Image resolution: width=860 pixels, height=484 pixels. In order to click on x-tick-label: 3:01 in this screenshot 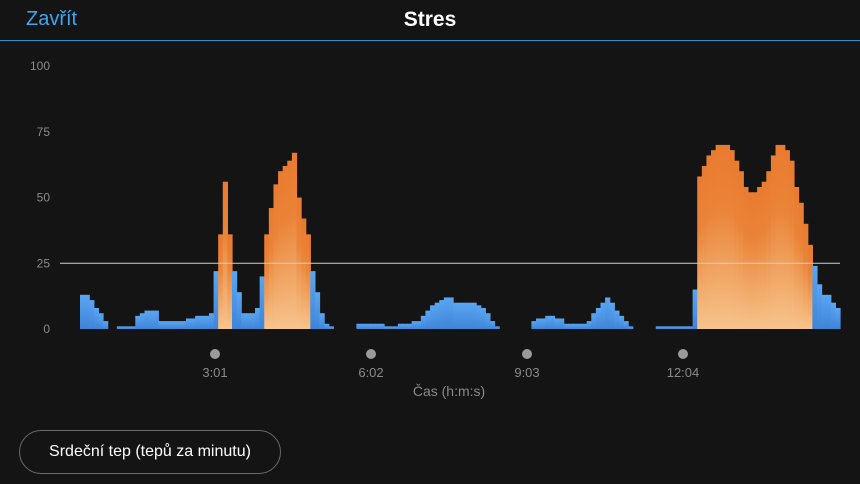, I will do `click(214, 372)`.